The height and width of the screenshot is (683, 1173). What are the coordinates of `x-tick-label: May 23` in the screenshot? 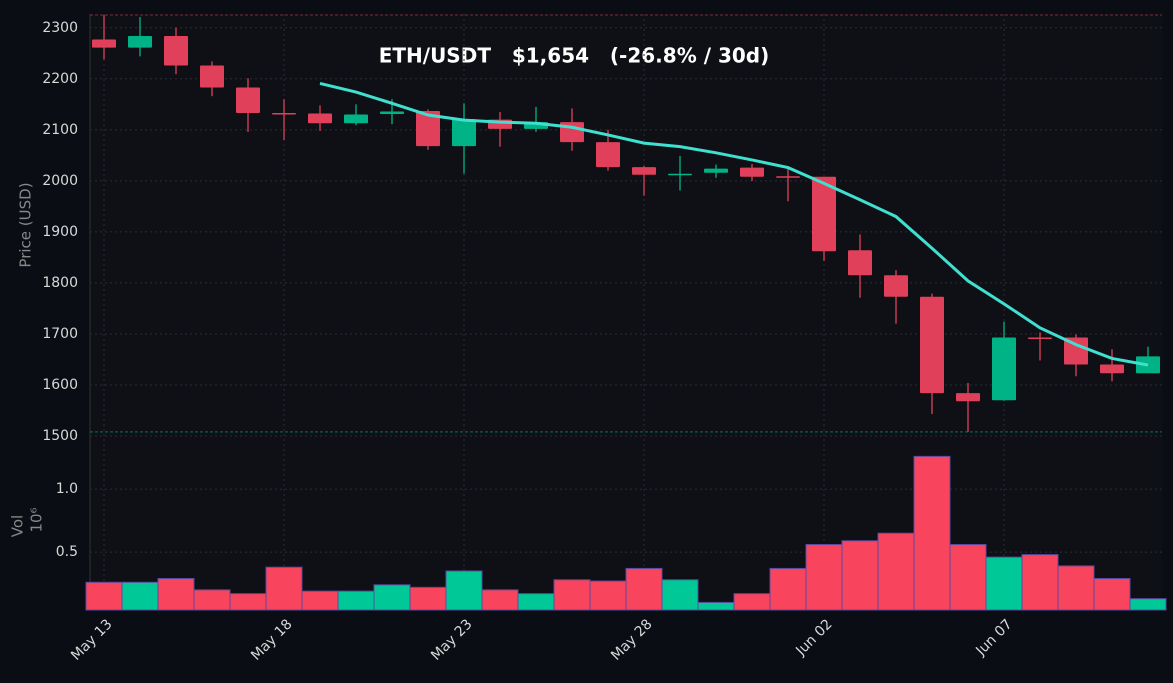 It's located at (452, 640).